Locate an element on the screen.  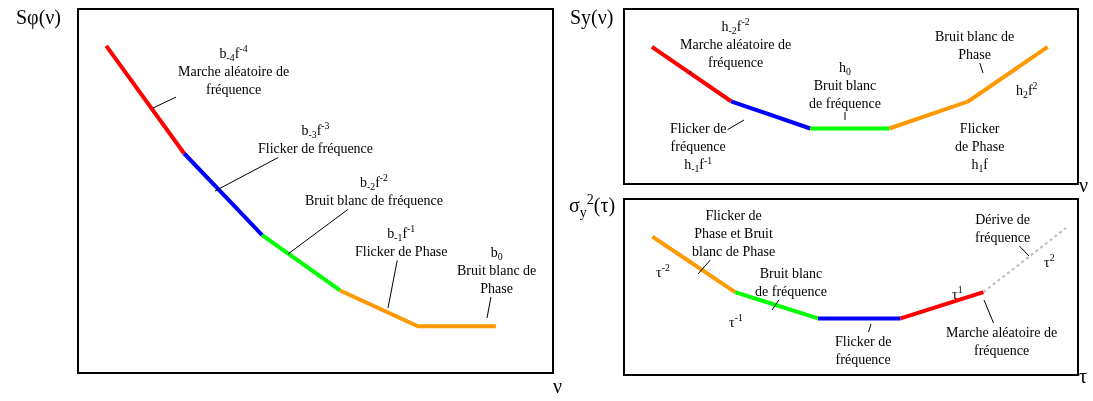
annotation: h$_{-2}$f$^{-2}$ Marche aléatoire de fréquence is located at coordinates (736, 43).